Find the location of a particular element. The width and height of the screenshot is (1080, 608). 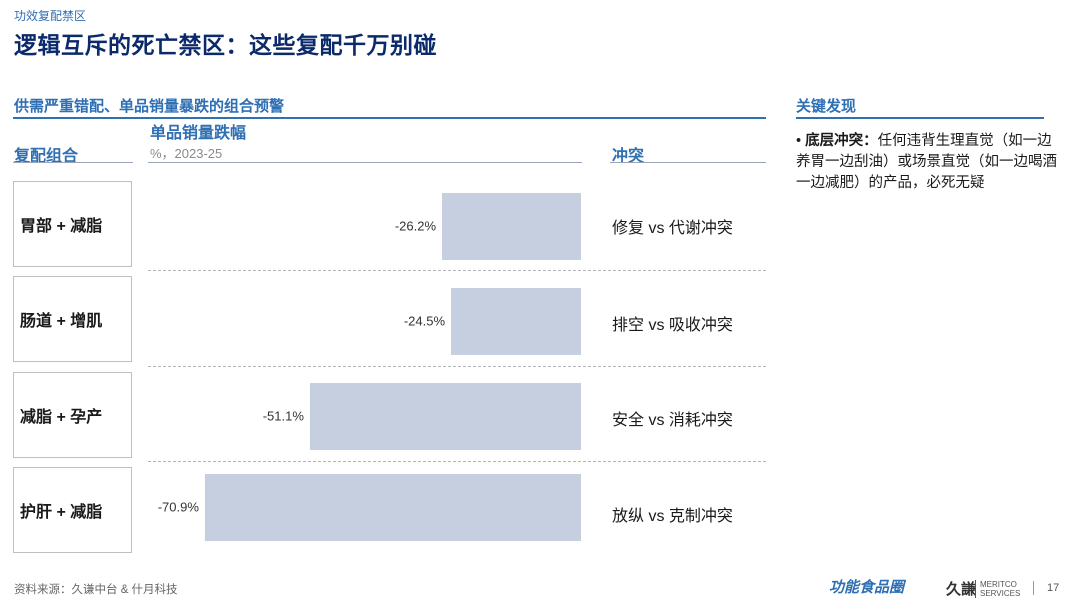

section-kicker: 功效复配禁区 is located at coordinates (50, 16).